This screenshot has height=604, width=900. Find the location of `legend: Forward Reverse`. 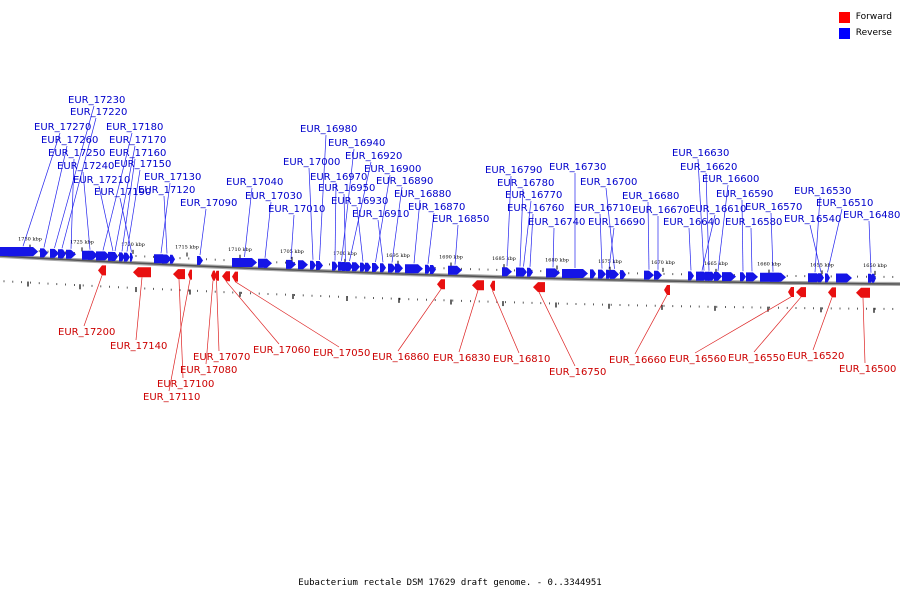

legend: Forward Reverse is located at coordinates (865, 25).